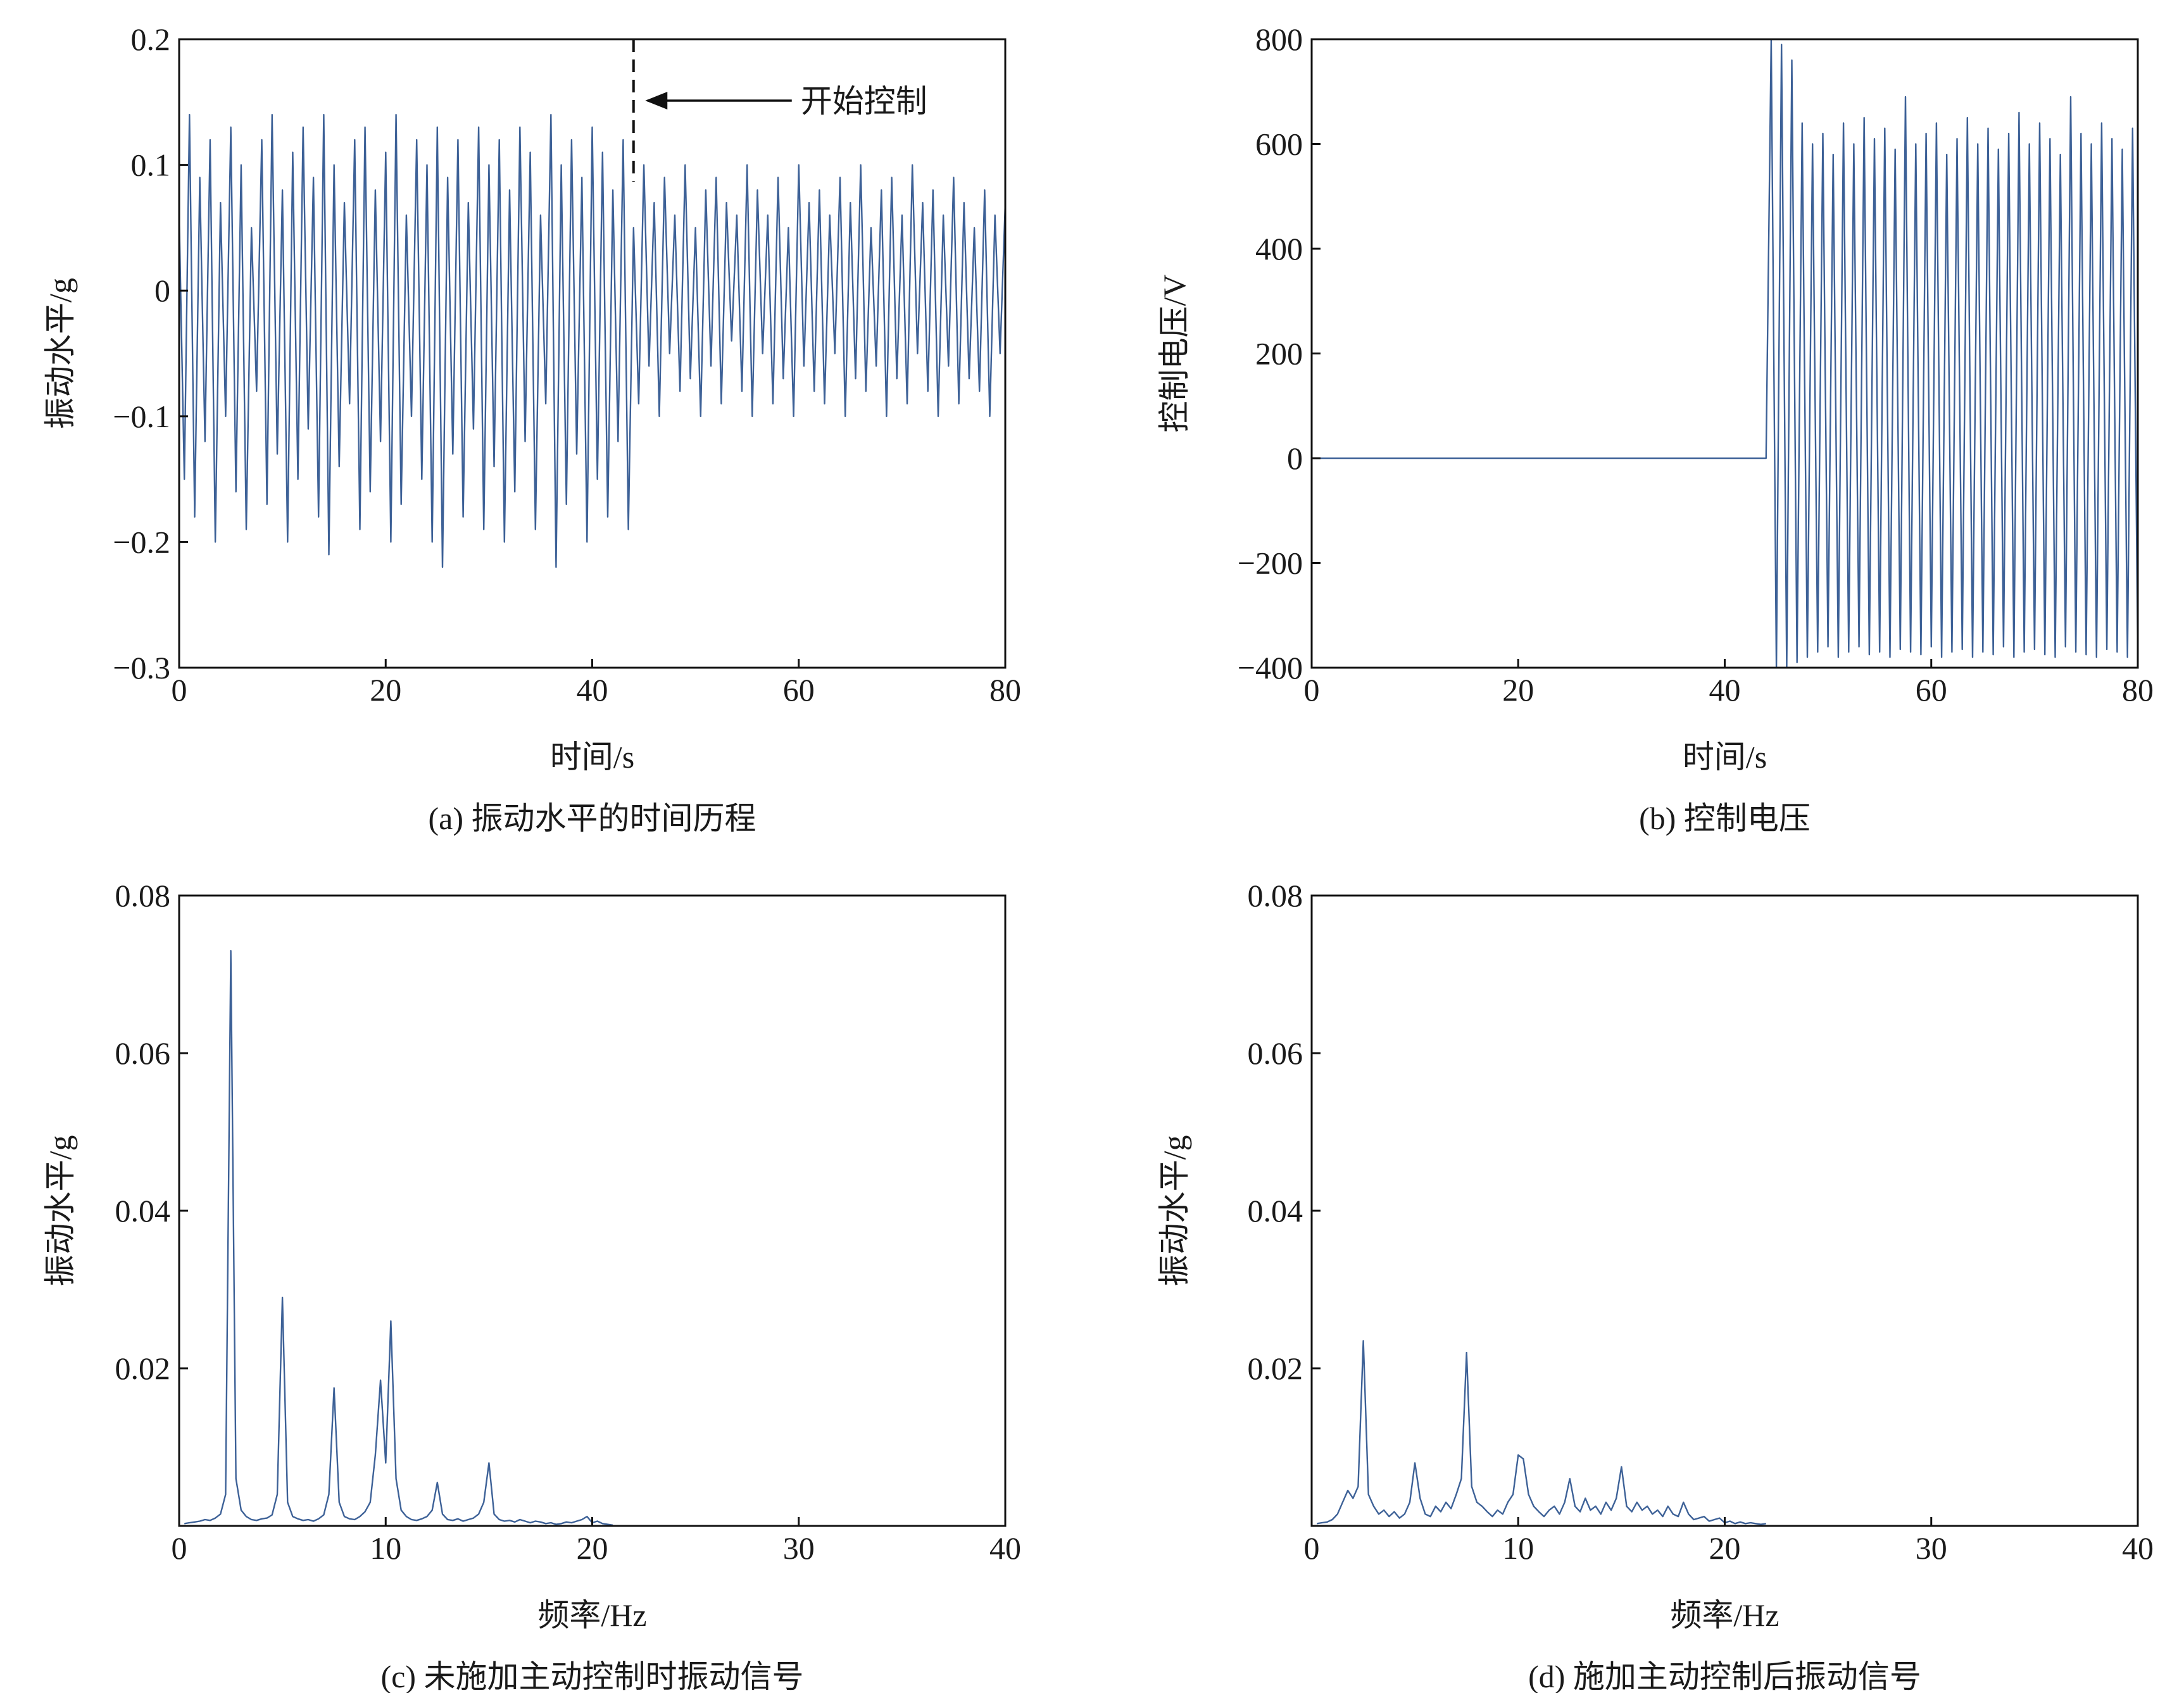 The image size is (2184, 1693). Describe the element at coordinates (1725, 818) in the screenshot. I see `subplot-caption: (b) 控制电压` at that location.